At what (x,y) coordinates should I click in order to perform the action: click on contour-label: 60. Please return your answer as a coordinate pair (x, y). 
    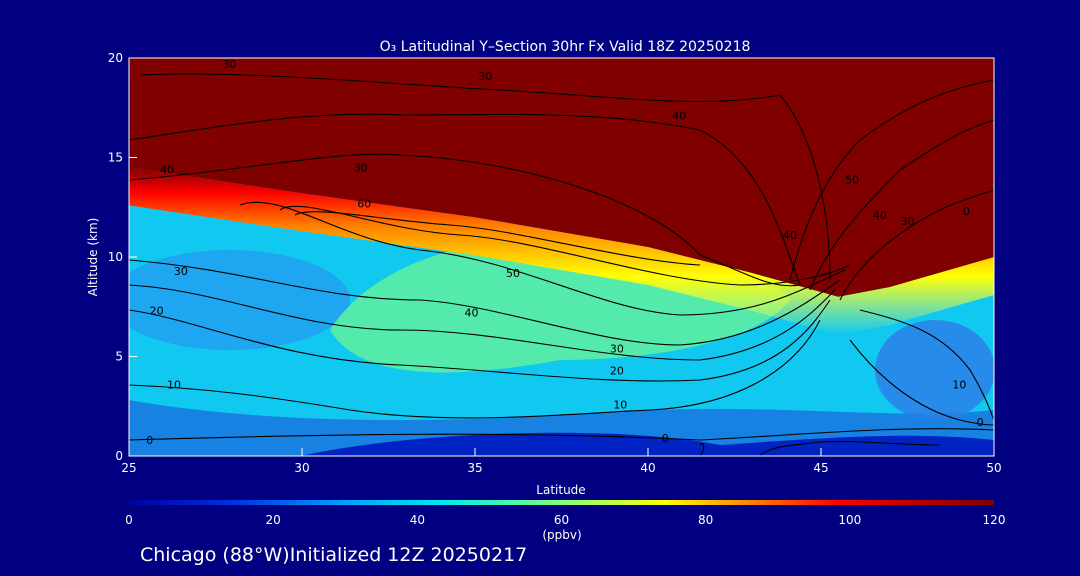
    Looking at the image, I should click on (364, 203).